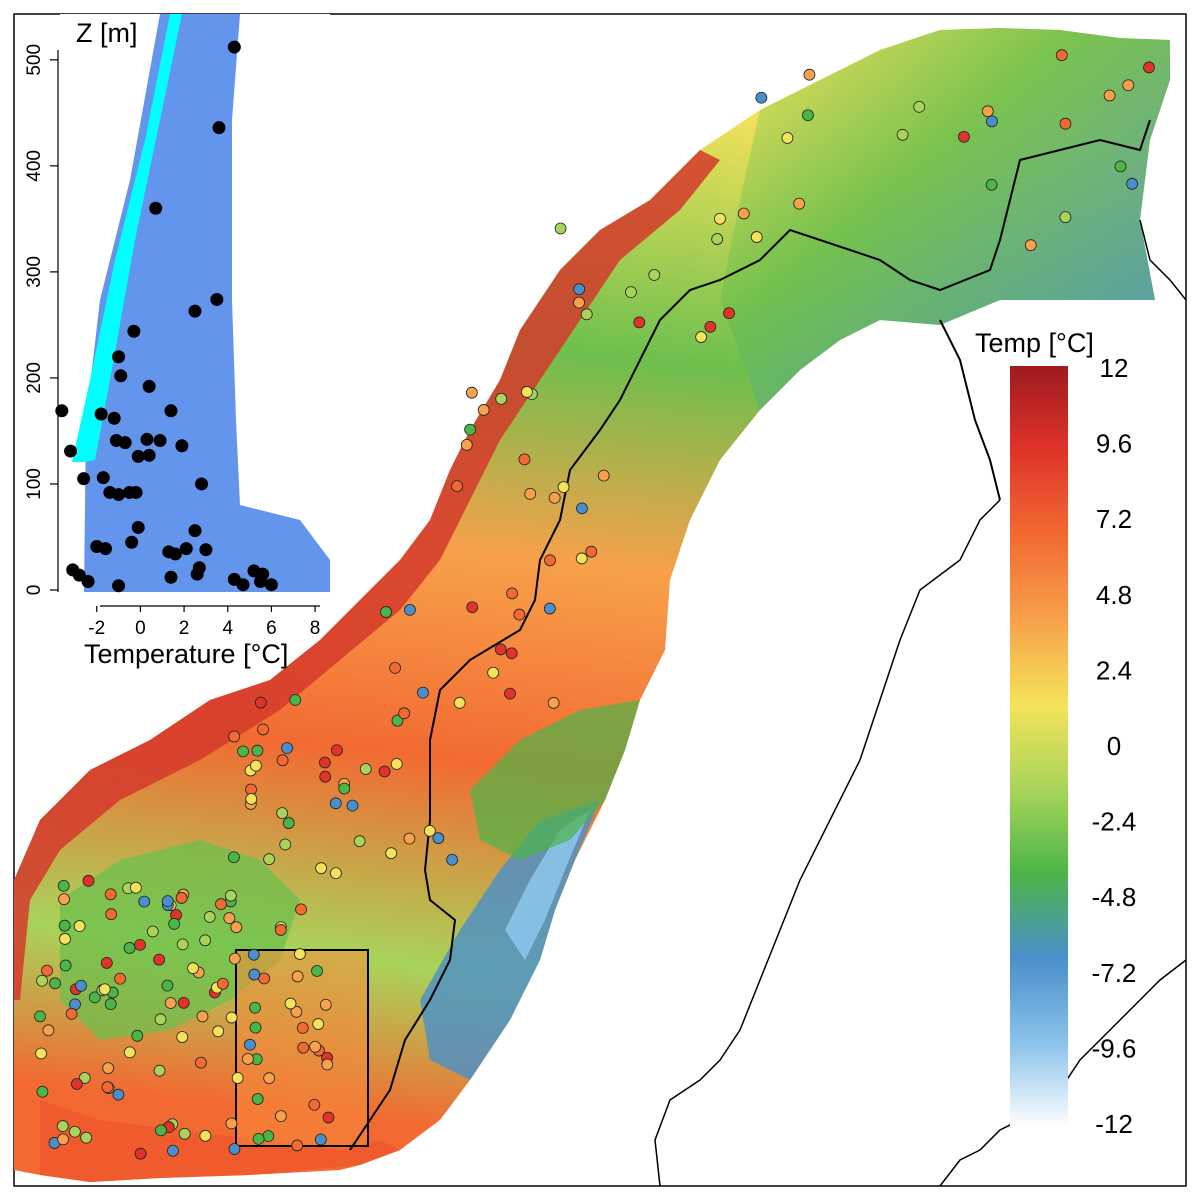 This screenshot has height=1200, width=1200. I want to click on colorbar-tick-label: -7.2, so click(1114, 973).